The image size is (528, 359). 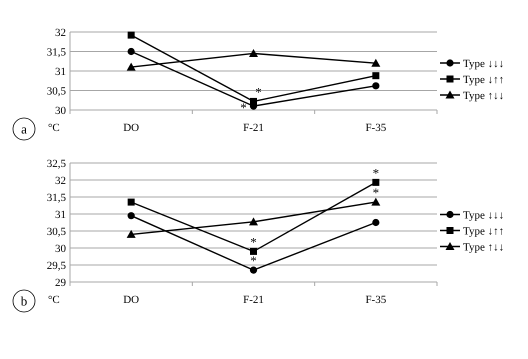 What do you see at coordinates (60, 282) in the screenshot?
I see `y-tick-label: 29` at bounding box center [60, 282].